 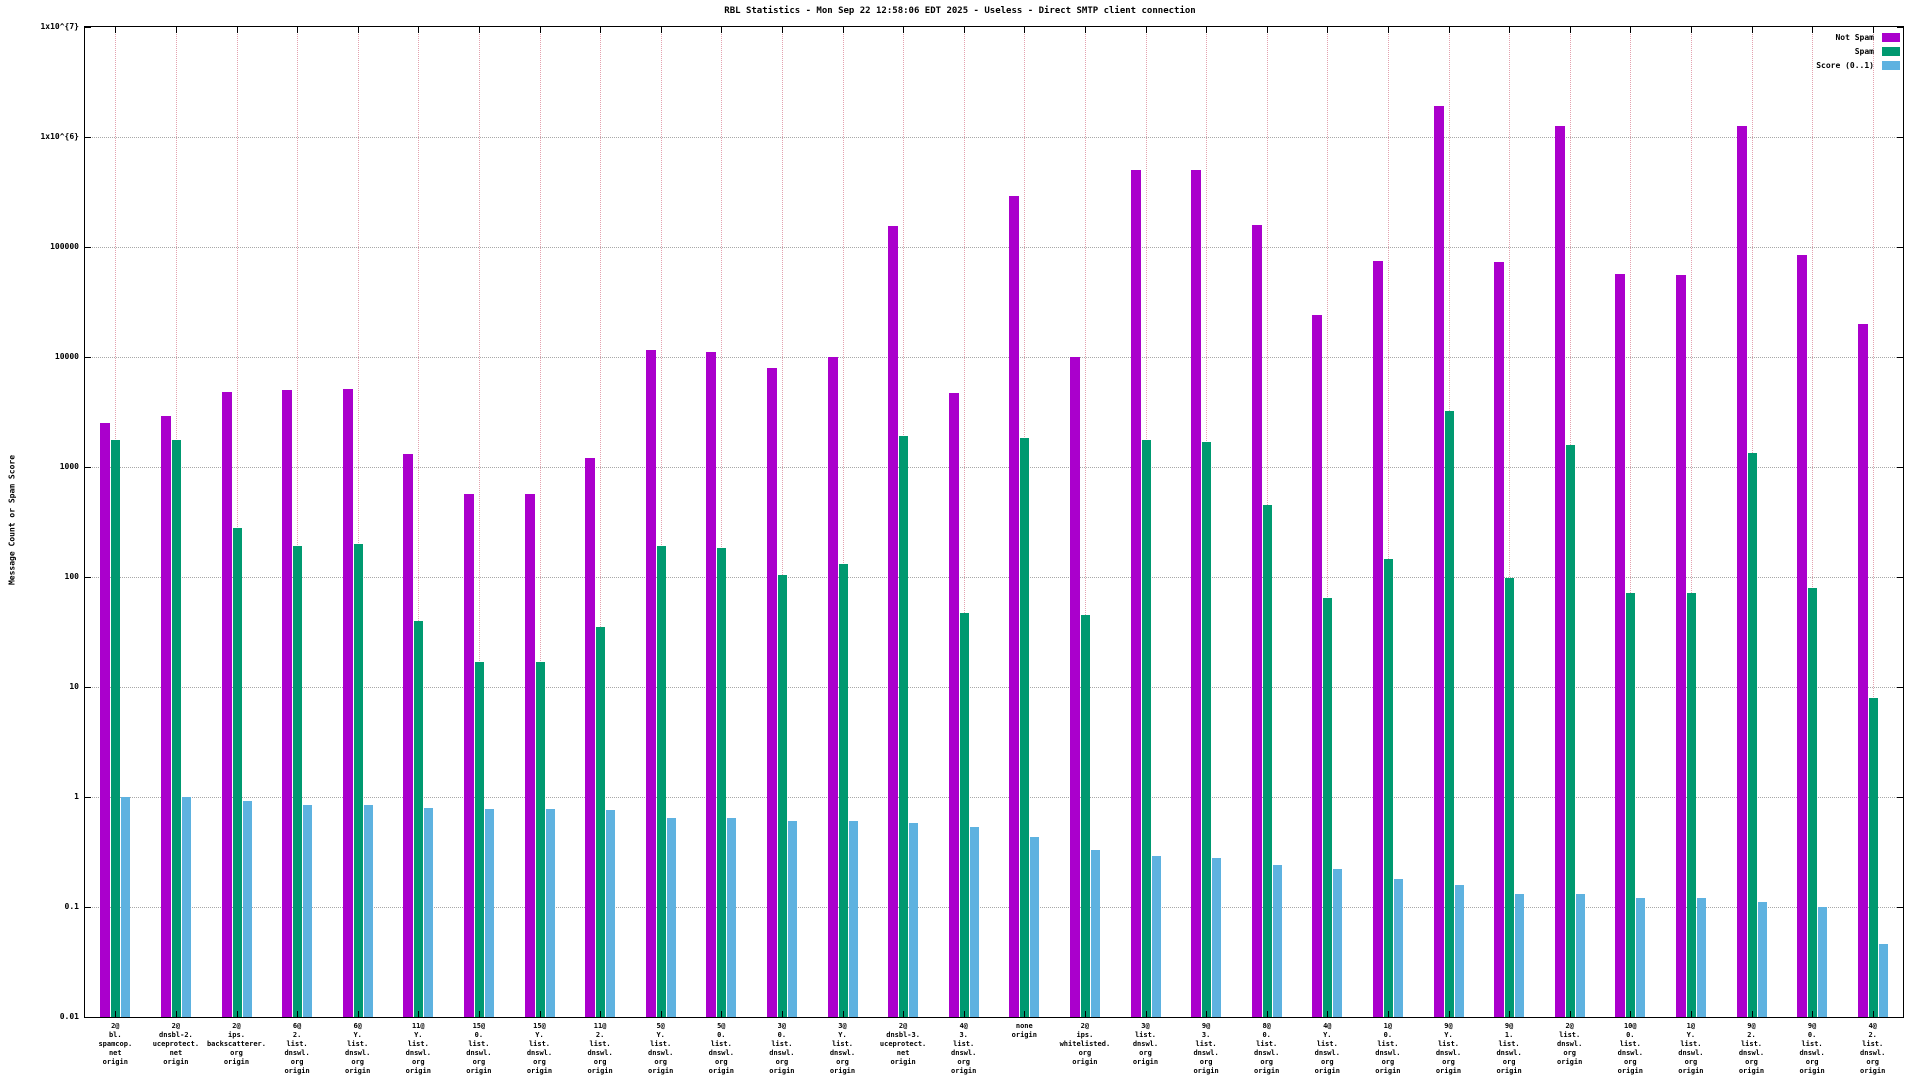 I want to click on legend-item-spam: Spam, so click(x=1858, y=51).